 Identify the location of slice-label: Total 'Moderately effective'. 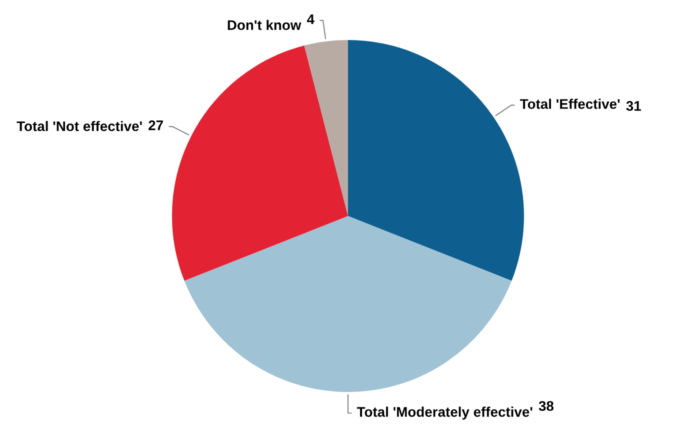
(444, 413).